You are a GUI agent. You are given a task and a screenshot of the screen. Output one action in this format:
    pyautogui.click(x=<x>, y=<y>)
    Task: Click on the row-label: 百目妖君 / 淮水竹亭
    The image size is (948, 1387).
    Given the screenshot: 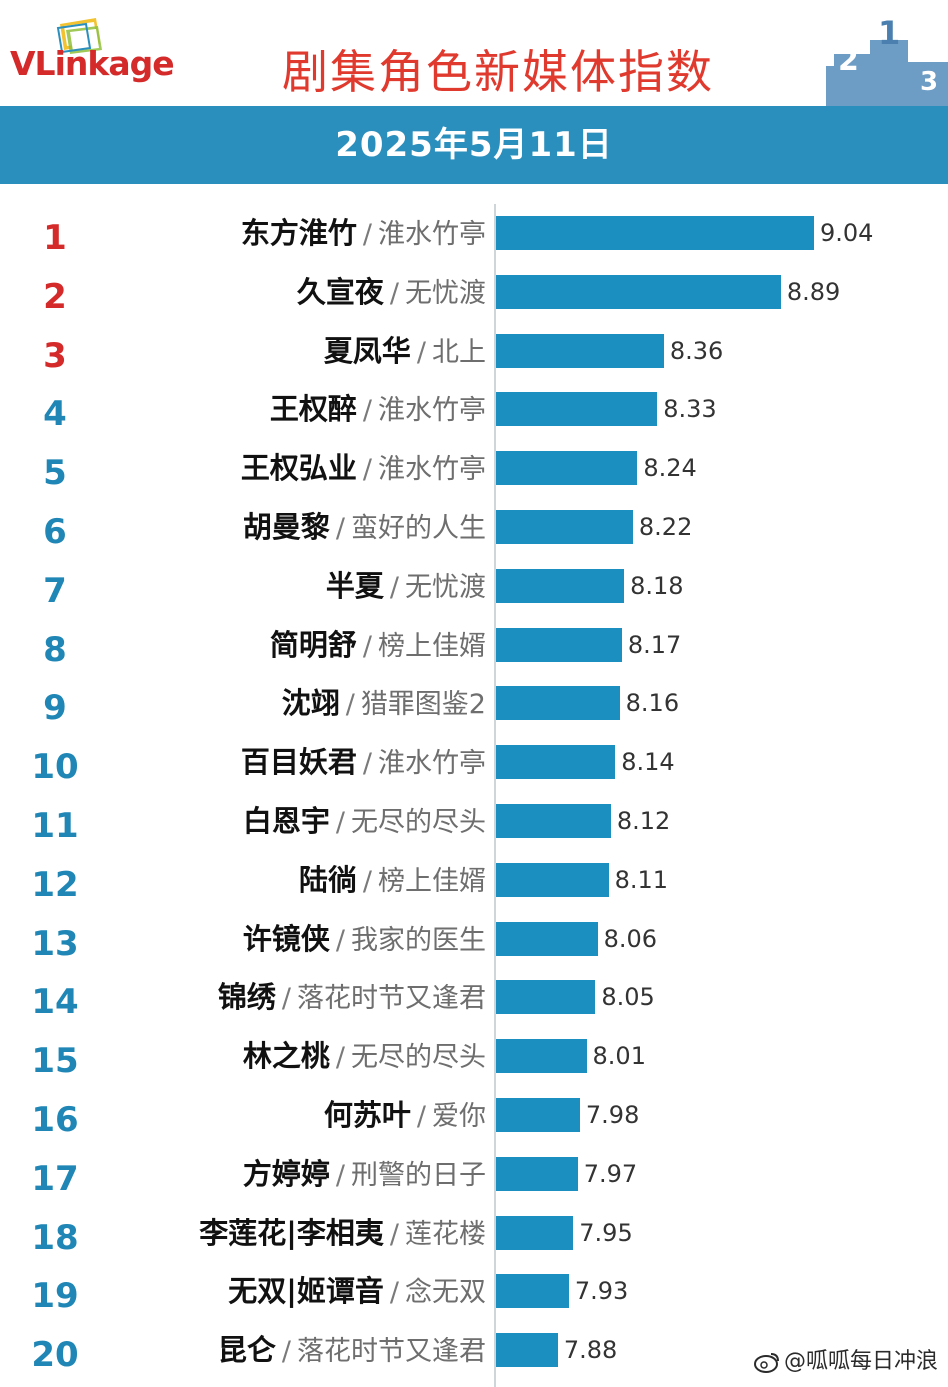 What is the action you would take?
    pyautogui.click(x=363, y=762)
    